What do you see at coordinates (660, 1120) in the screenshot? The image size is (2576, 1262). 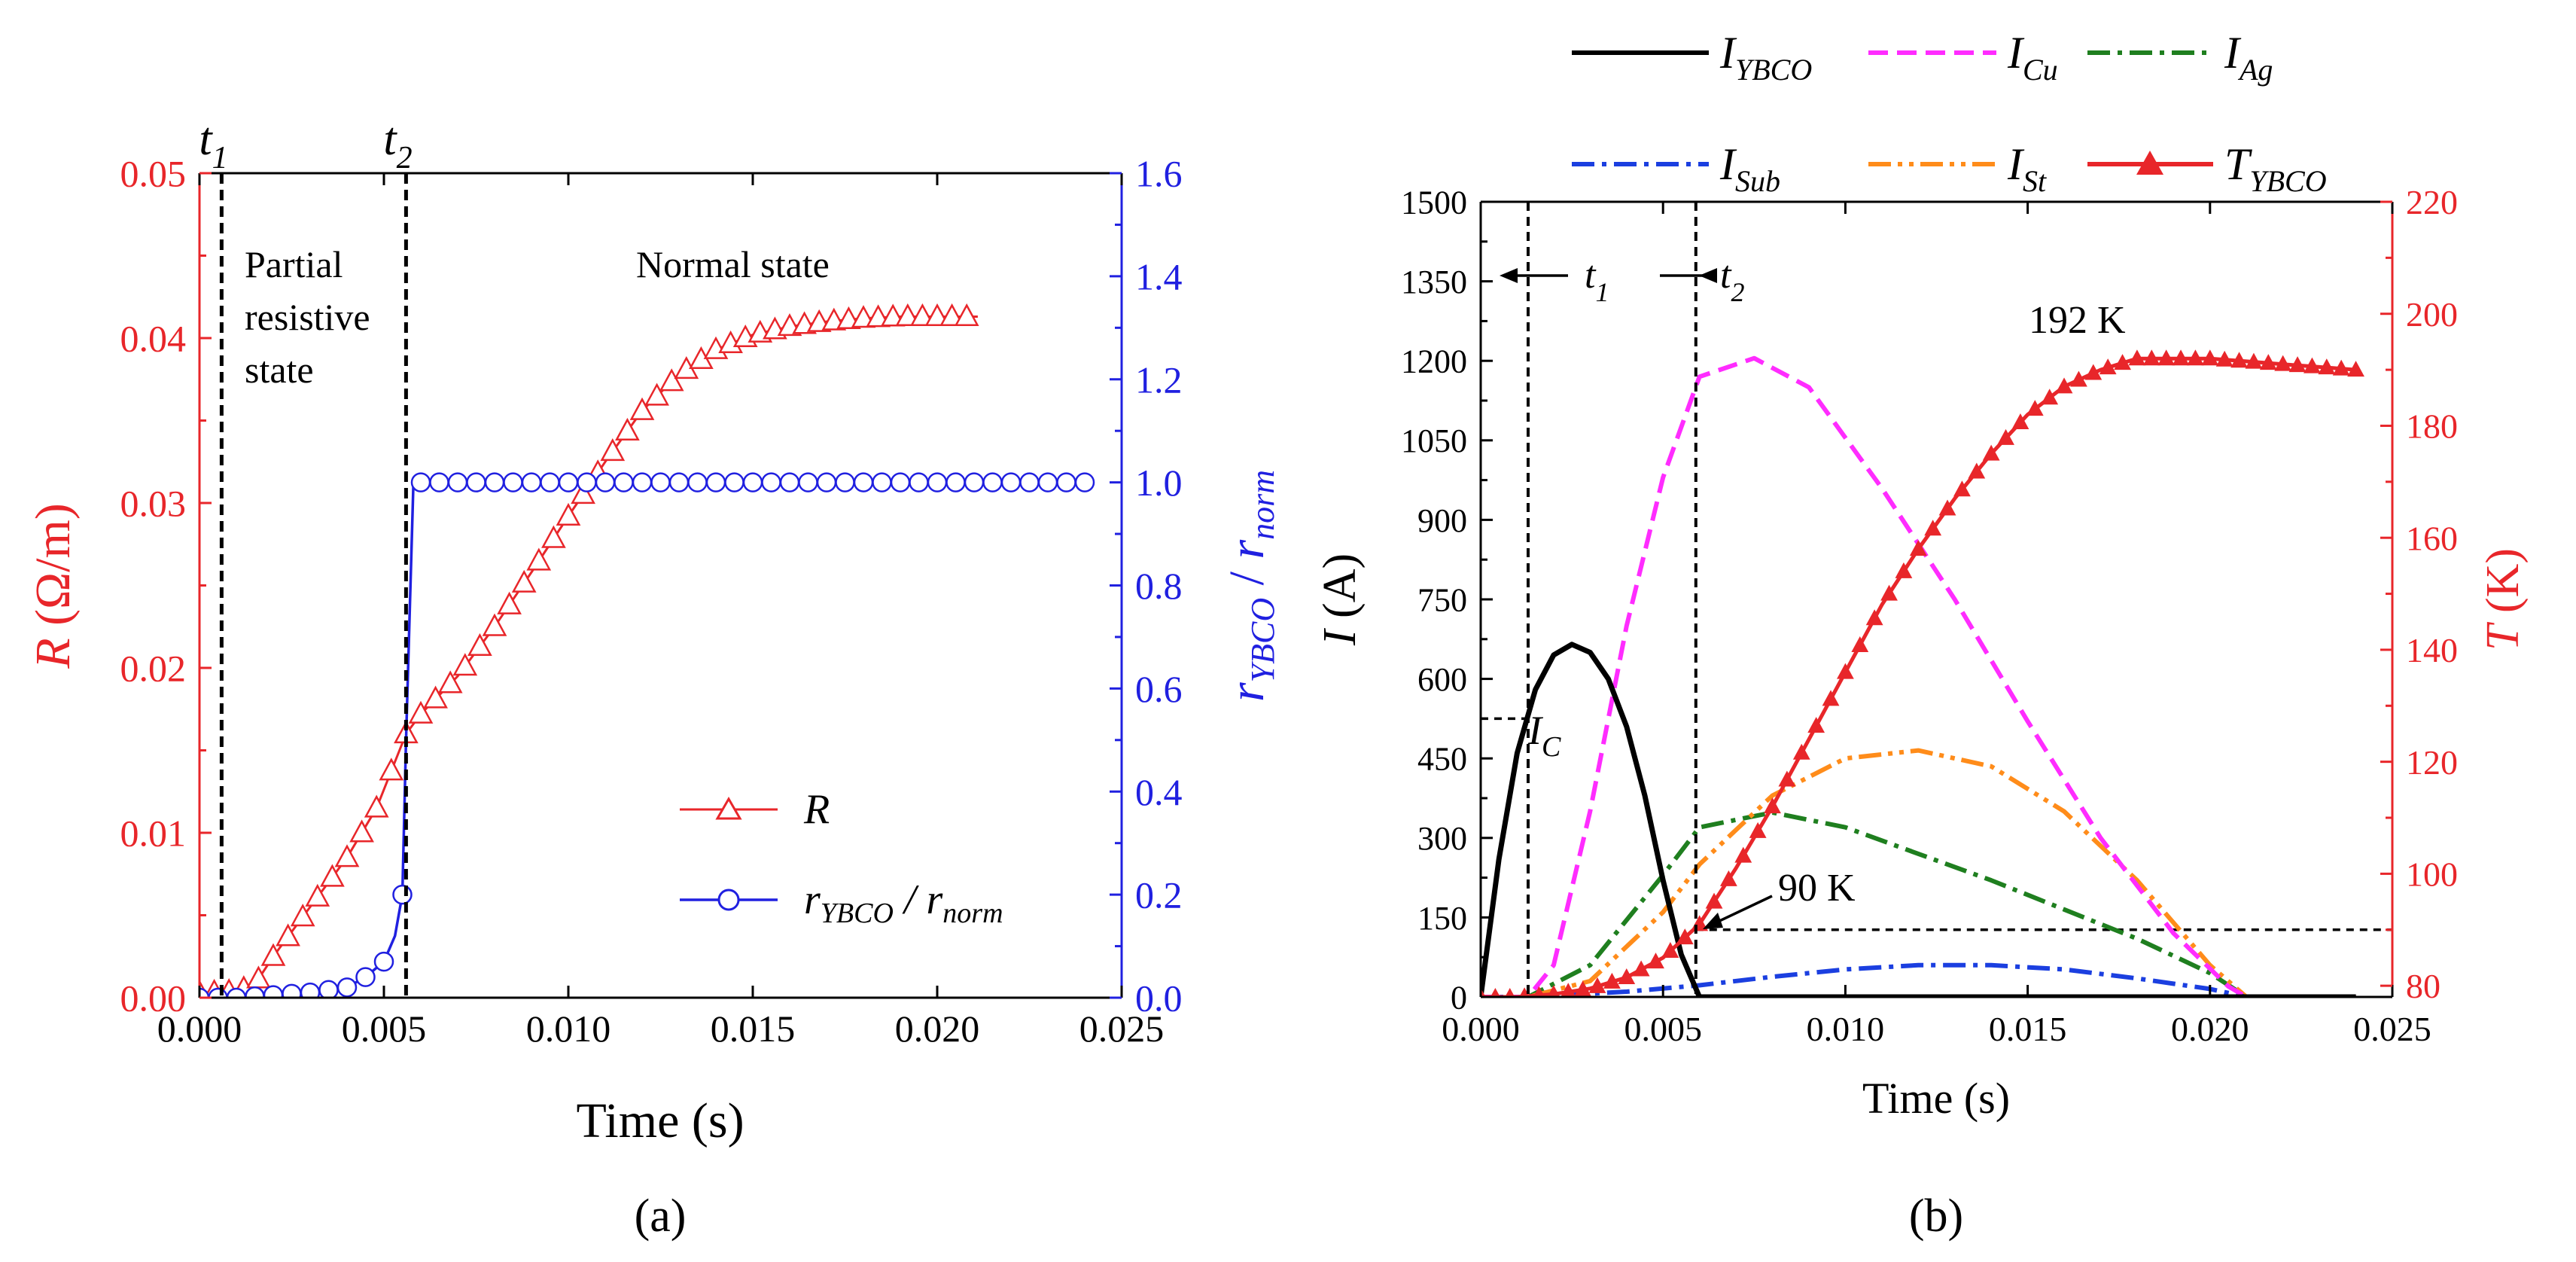 I see `a-x-axis-label: Time (s)` at bounding box center [660, 1120].